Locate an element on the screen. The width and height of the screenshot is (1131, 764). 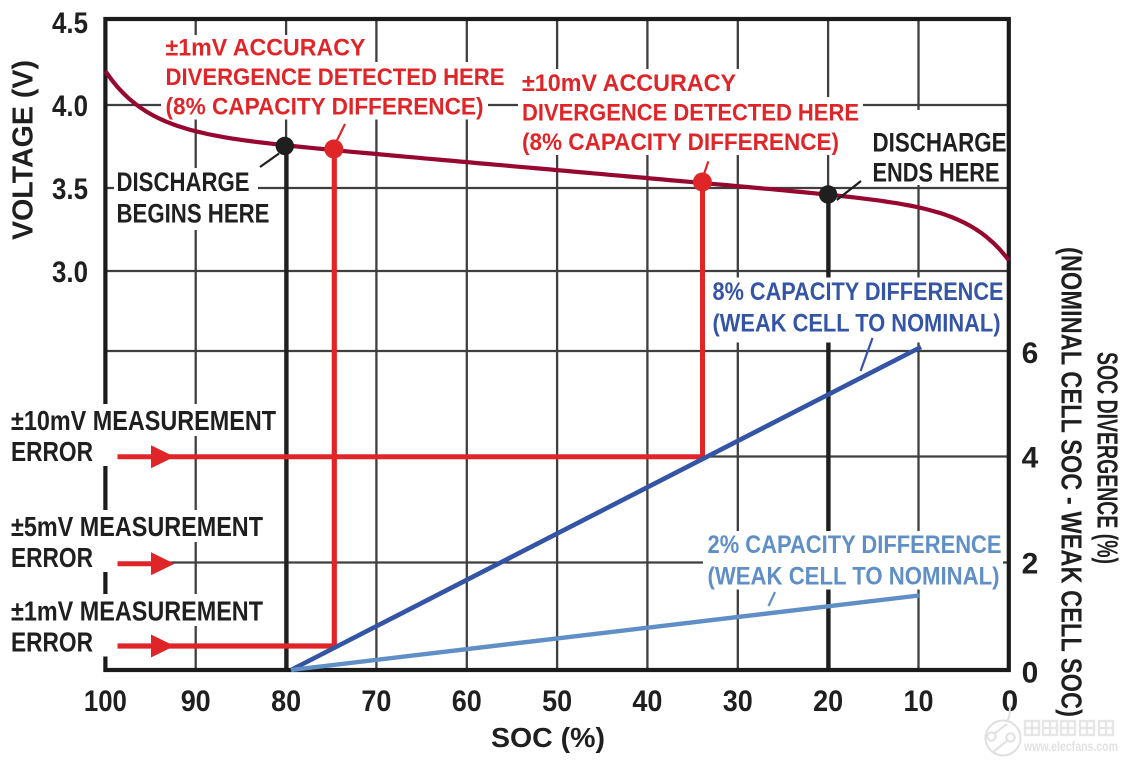
svg-text: 20 is located at coordinates (828, 701).